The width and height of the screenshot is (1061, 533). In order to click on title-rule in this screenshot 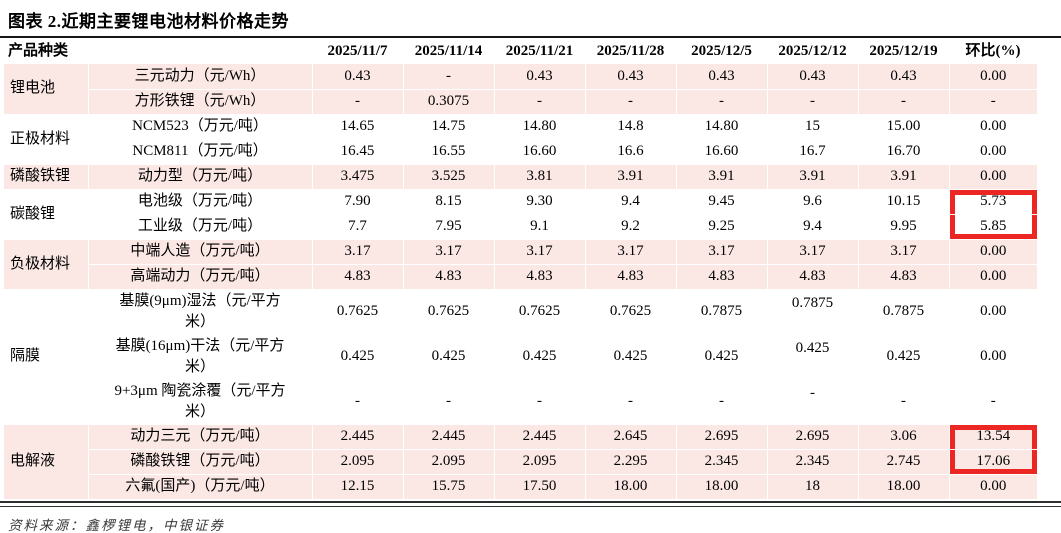, I will do `click(530, 37)`.